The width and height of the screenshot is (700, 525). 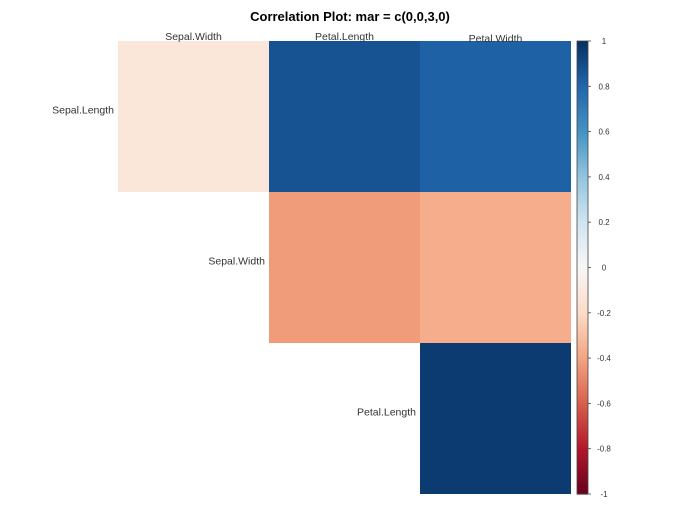 I want to click on row-label: Petal.Length, so click(x=386, y=413).